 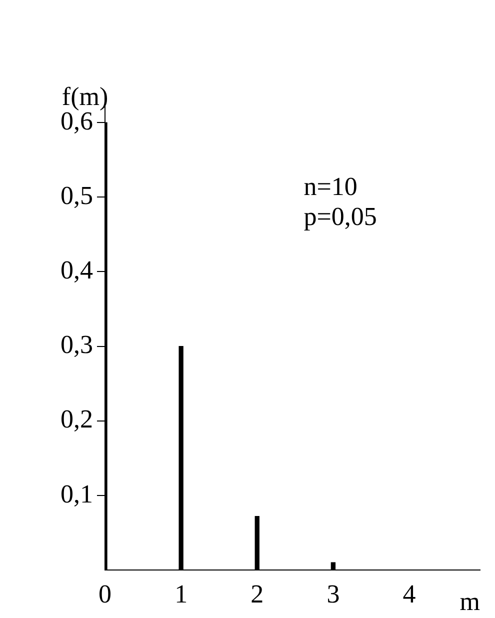 I want to click on y-tick-label: 0,5, so click(x=76, y=195).